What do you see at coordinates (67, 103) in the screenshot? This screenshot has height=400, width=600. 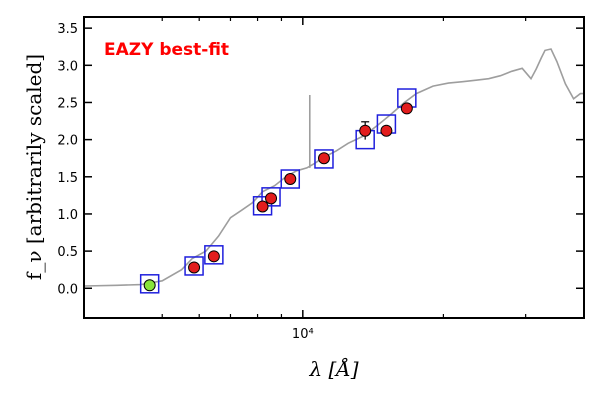 I see `y-tick-label: 2.5` at bounding box center [67, 103].